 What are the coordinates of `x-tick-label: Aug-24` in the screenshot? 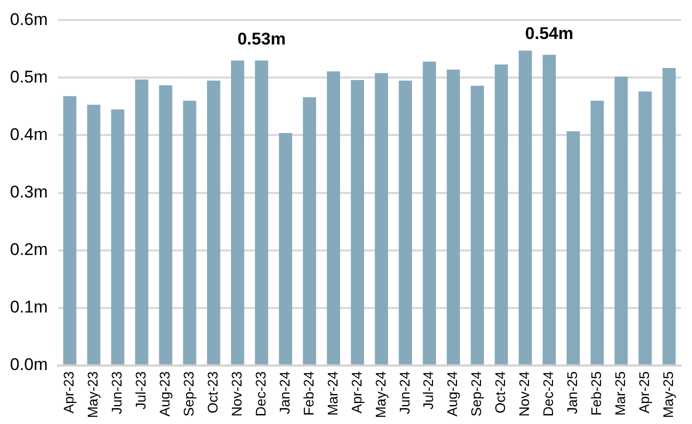 It's located at (452, 393).